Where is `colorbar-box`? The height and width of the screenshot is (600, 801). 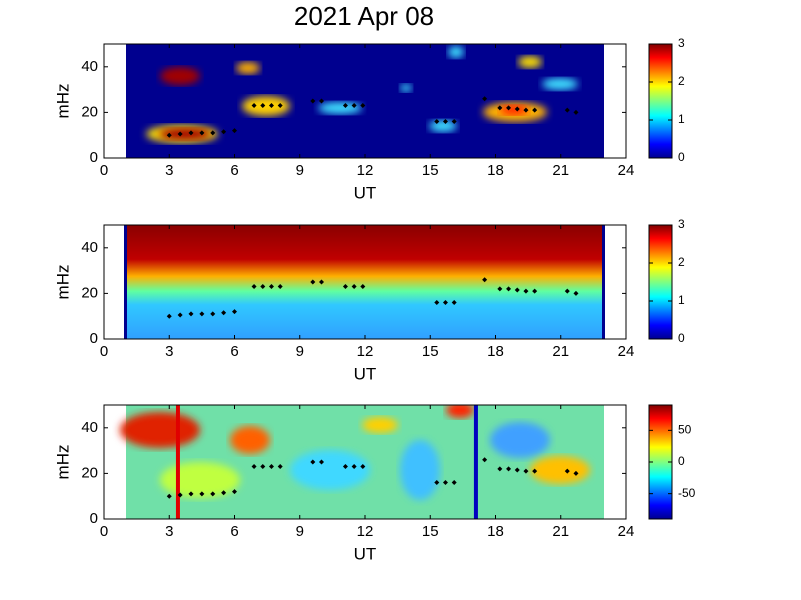 colorbar-box is located at coordinates (660, 101).